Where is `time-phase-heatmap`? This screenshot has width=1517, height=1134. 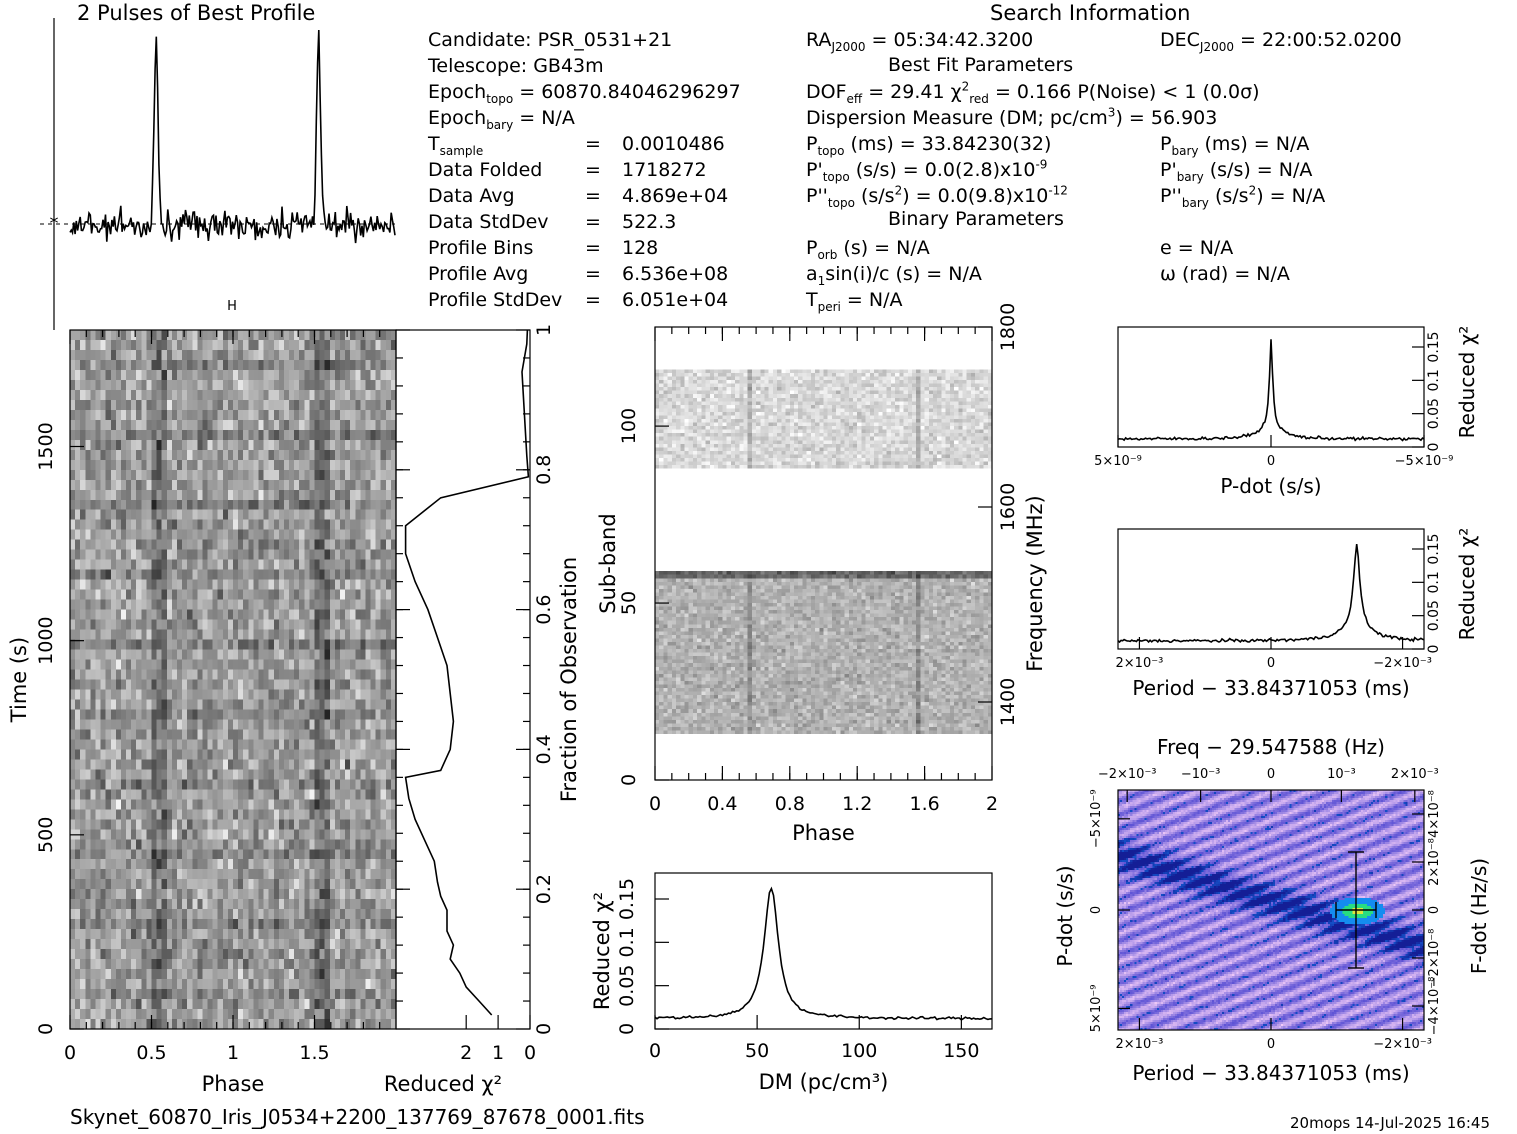 time-phase-heatmap is located at coordinates (233, 679).